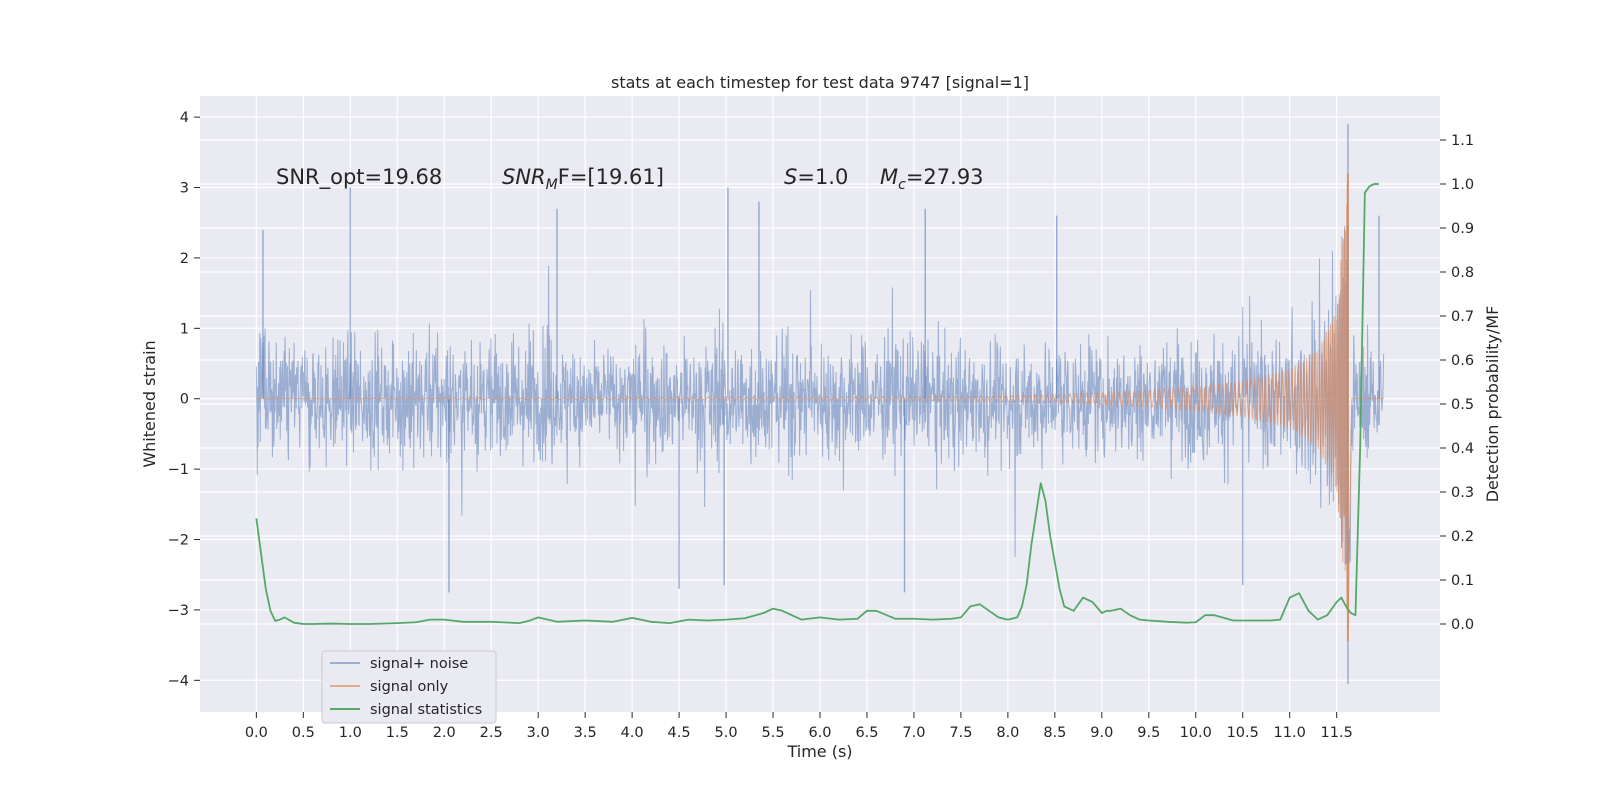  What do you see at coordinates (819, 733) in the screenshot?
I see `x-tick-label: 6.0` at bounding box center [819, 733].